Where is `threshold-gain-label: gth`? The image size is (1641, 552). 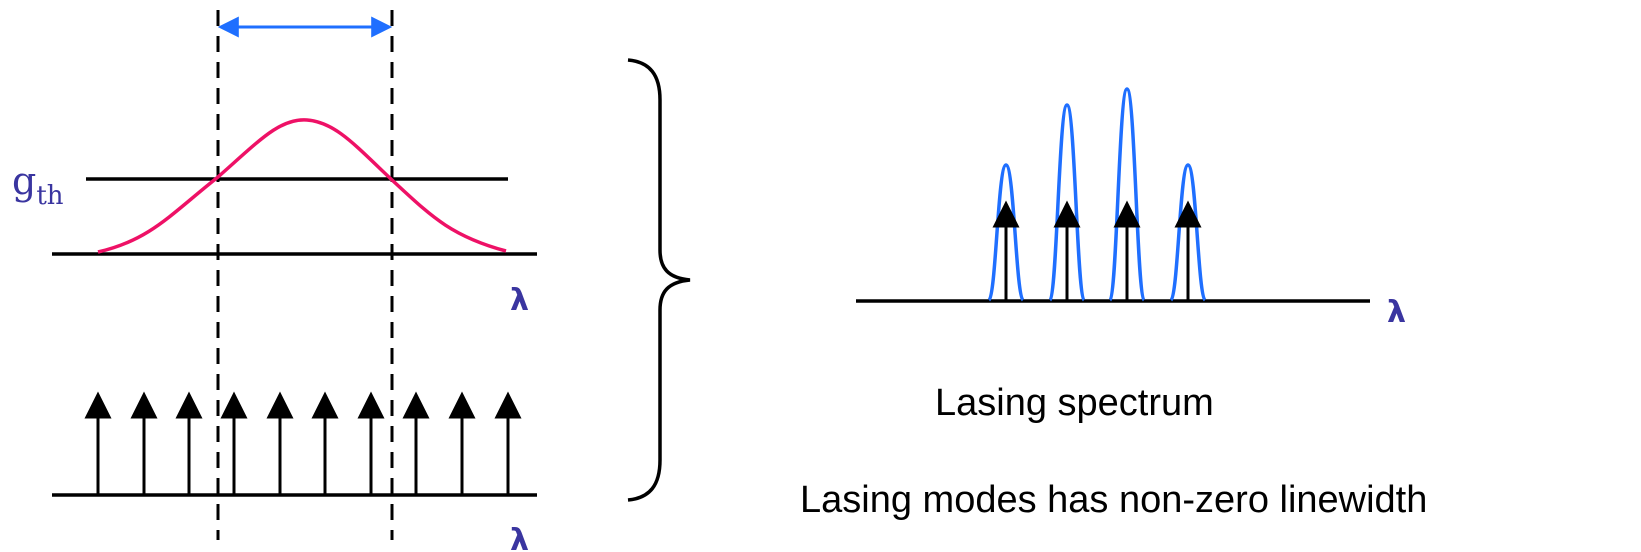
threshold-gain-label: gth is located at coordinates (38, 185).